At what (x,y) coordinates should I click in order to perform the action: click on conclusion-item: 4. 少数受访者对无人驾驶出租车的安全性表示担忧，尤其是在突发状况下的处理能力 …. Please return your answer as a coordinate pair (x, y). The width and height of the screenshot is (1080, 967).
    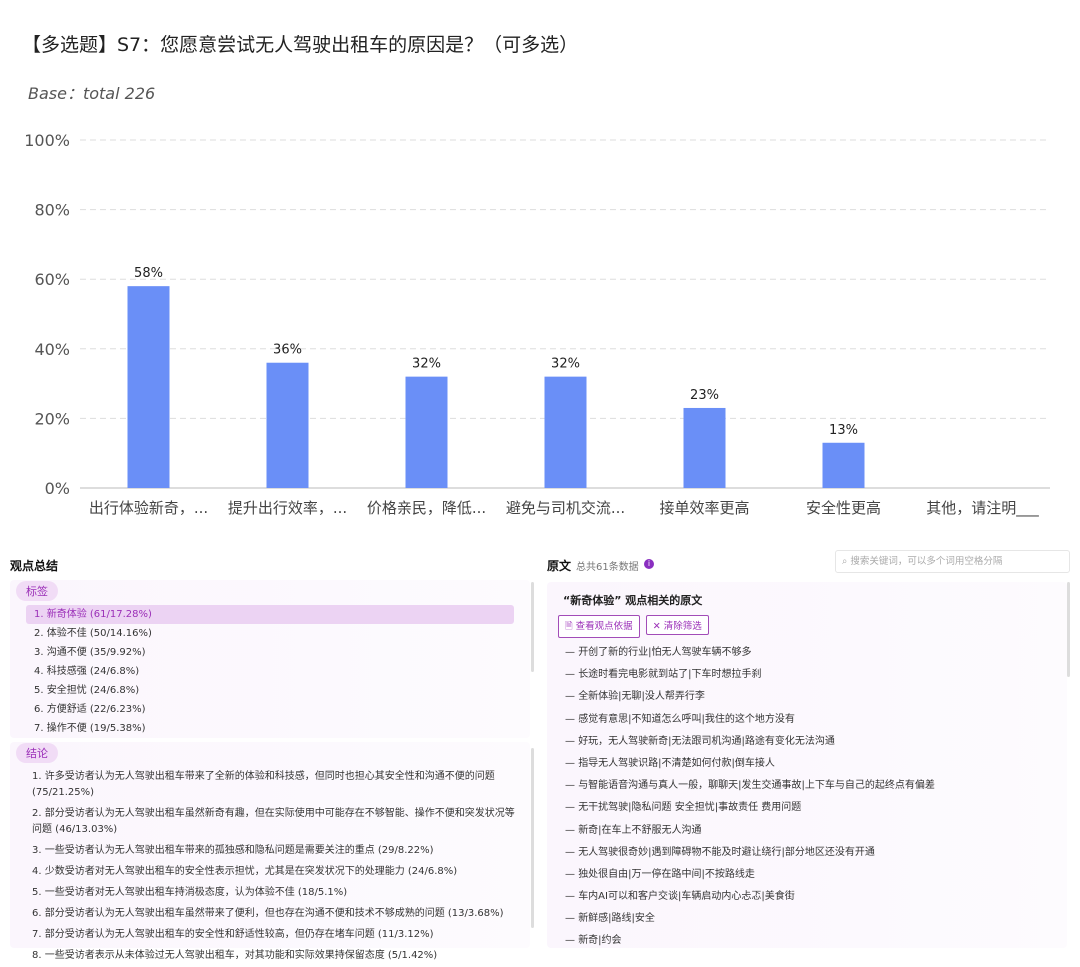
    Looking at the image, I should click on (245, 871).